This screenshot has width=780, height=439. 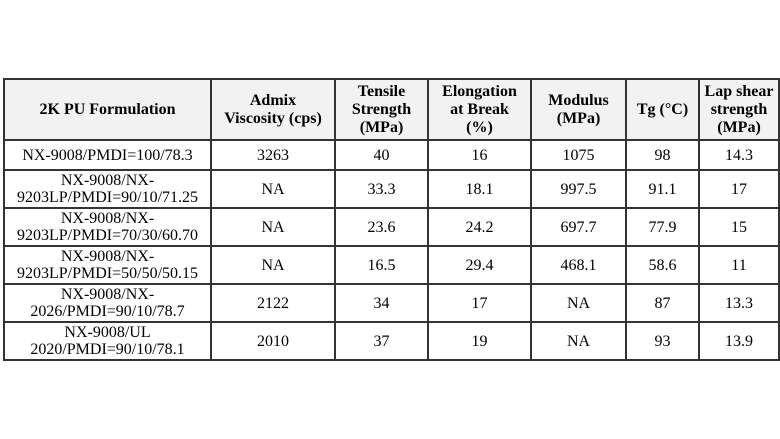 What do you see at coordinates (107, 341) in the screenshot?
I see `cell-formulation: NX-9008/UL 2020/PMDI=90/10/78.1` at bounding box center [107, 341].